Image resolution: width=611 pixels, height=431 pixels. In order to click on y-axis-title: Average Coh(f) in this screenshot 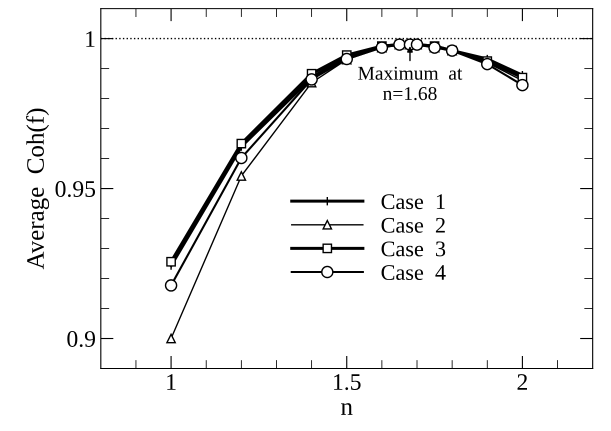, I will do `click(38, 189)`.